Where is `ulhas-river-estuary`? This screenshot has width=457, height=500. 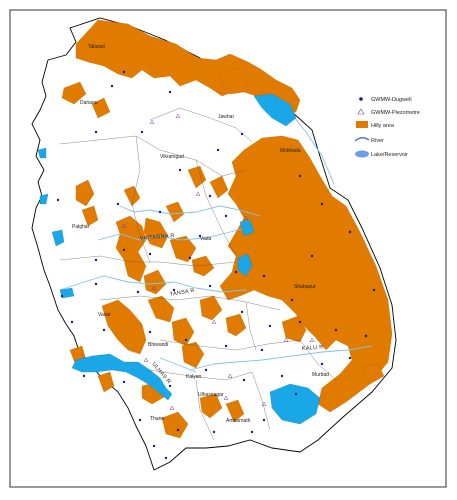
ulhas-river-estuary is located at coordinates (122, 377).